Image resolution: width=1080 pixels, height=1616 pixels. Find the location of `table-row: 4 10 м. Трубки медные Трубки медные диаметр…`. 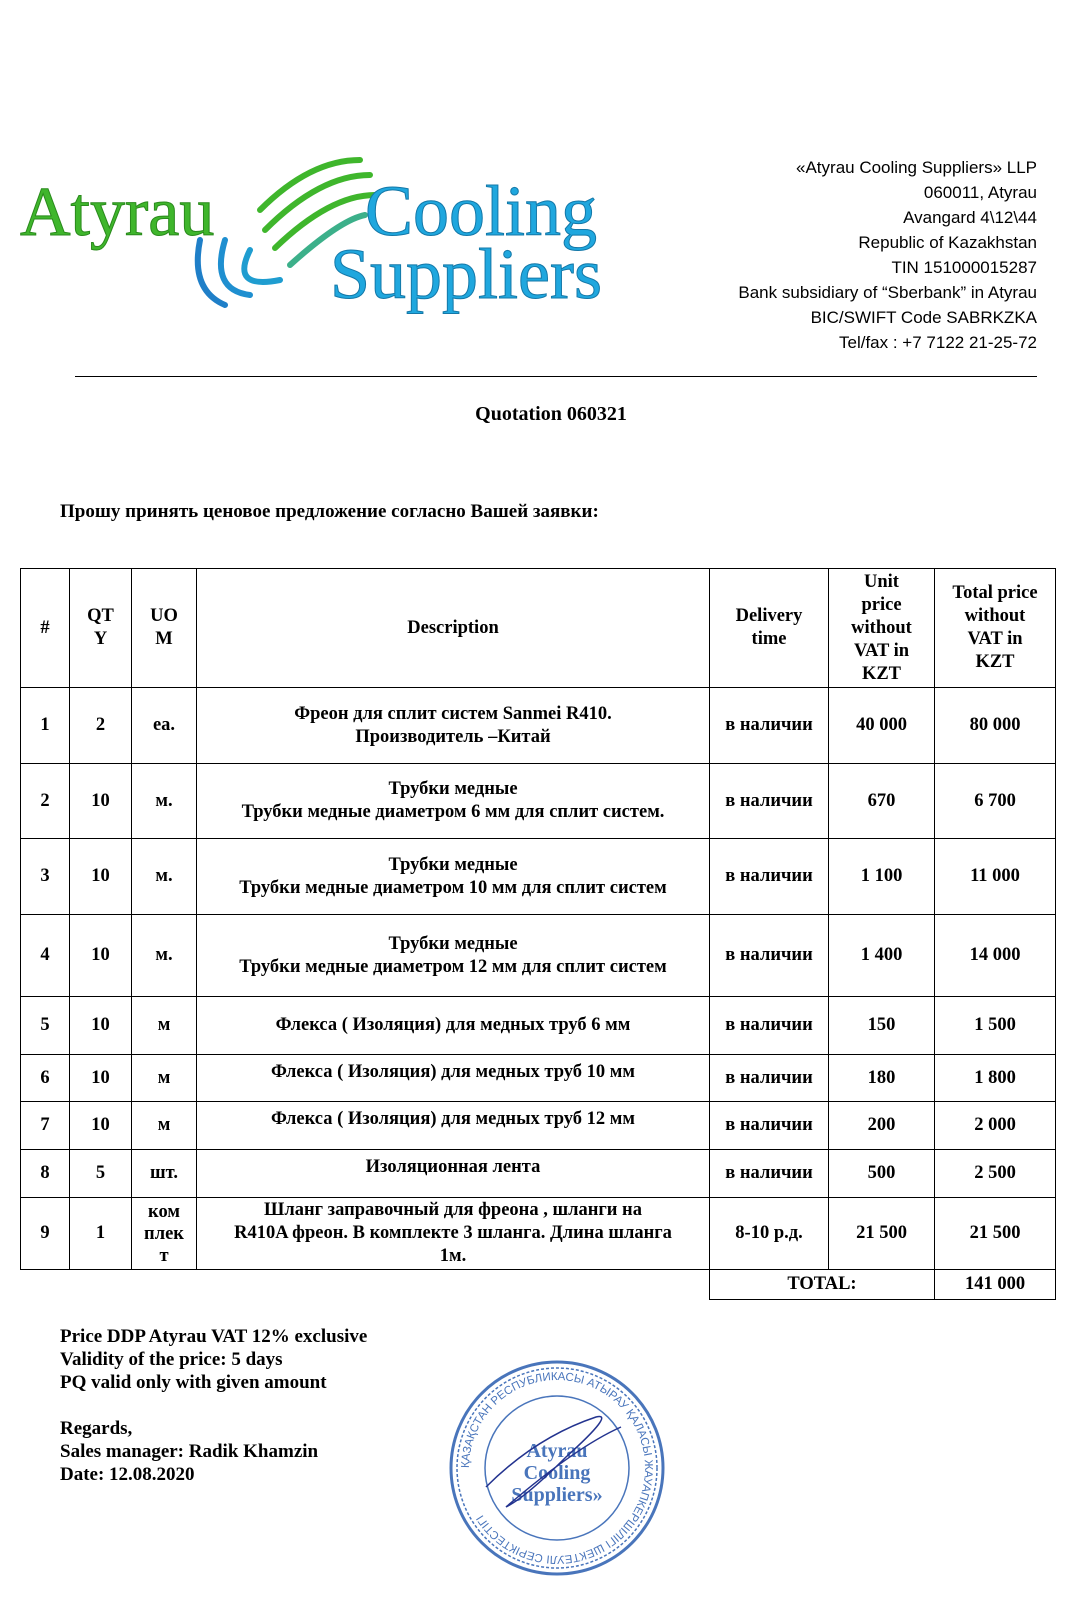

table-row: 4 10 м. Трубки медные Трубки медные диаметр… is located at coordinates (538, 955).